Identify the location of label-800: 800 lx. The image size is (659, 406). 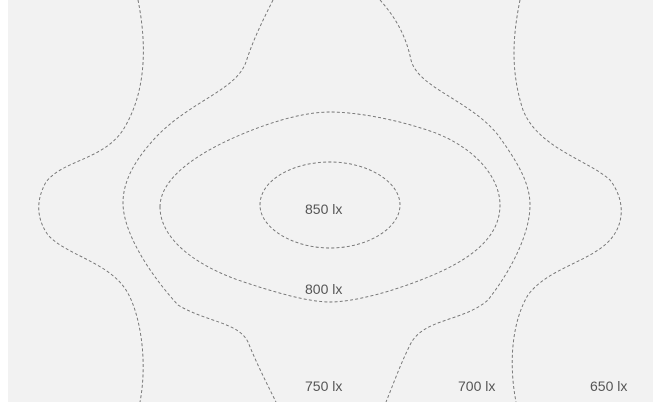
(323, 289).